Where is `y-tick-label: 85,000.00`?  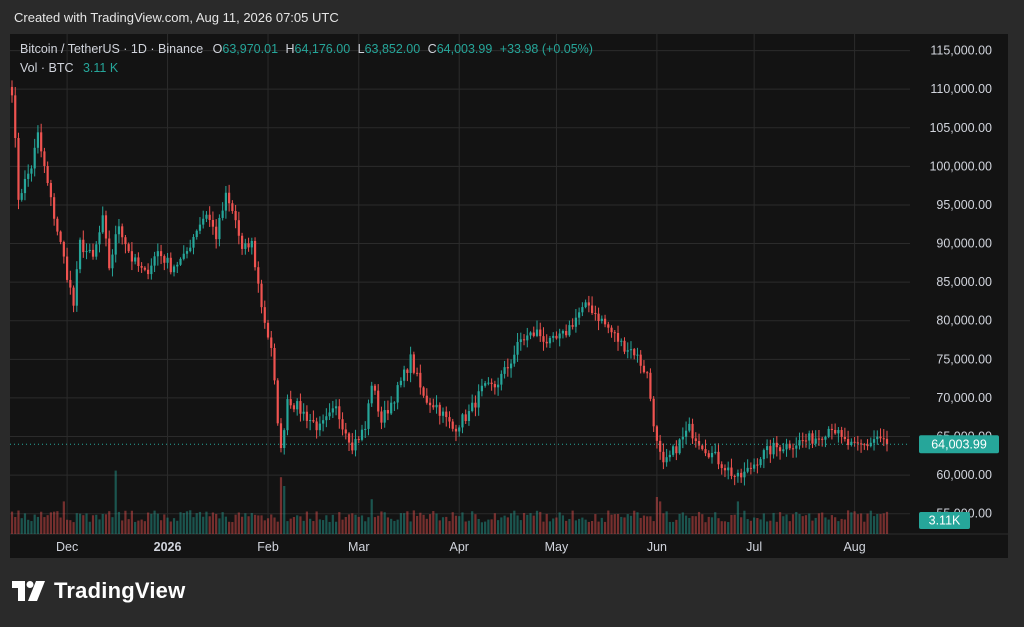
y-tick-label: 85,000.00 is located at coordinates (964, 282).